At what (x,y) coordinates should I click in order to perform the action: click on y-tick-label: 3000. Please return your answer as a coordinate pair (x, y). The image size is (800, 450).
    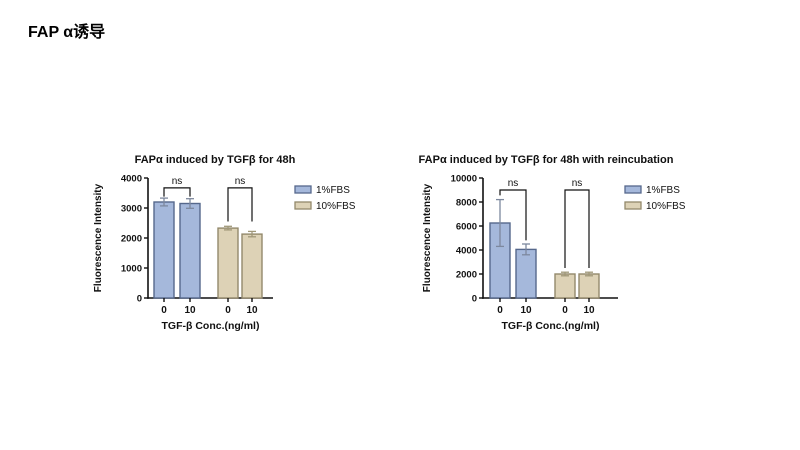
    Looking at the image, I should click on (131, 208).